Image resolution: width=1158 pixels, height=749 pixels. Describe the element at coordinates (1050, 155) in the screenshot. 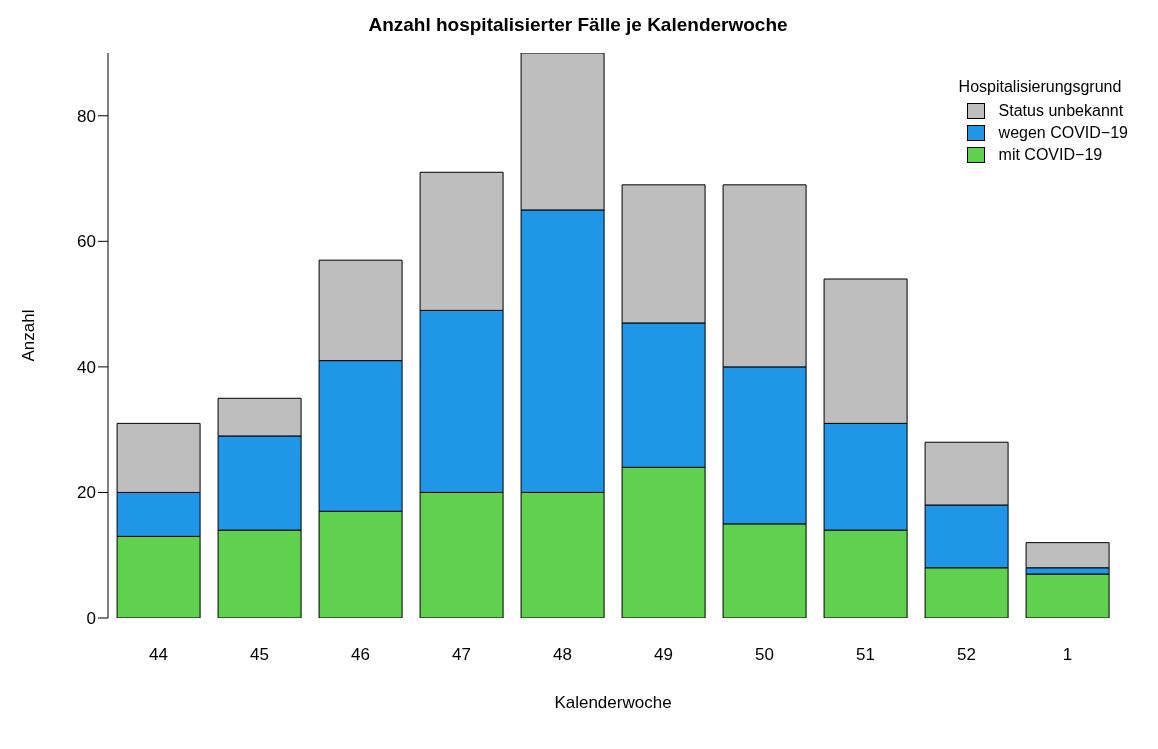

I see `legend-label: mit COVID−19` at that location.